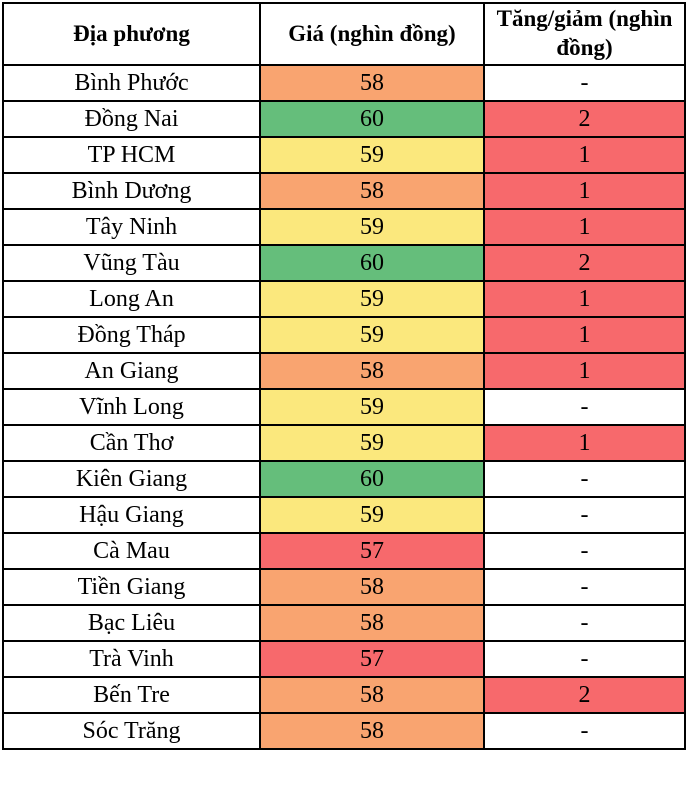 The image size is (687, 791). Describe the element at coordinates (131, 83) in the screenshot. I see `province-cell: Bình Phước` at that location.